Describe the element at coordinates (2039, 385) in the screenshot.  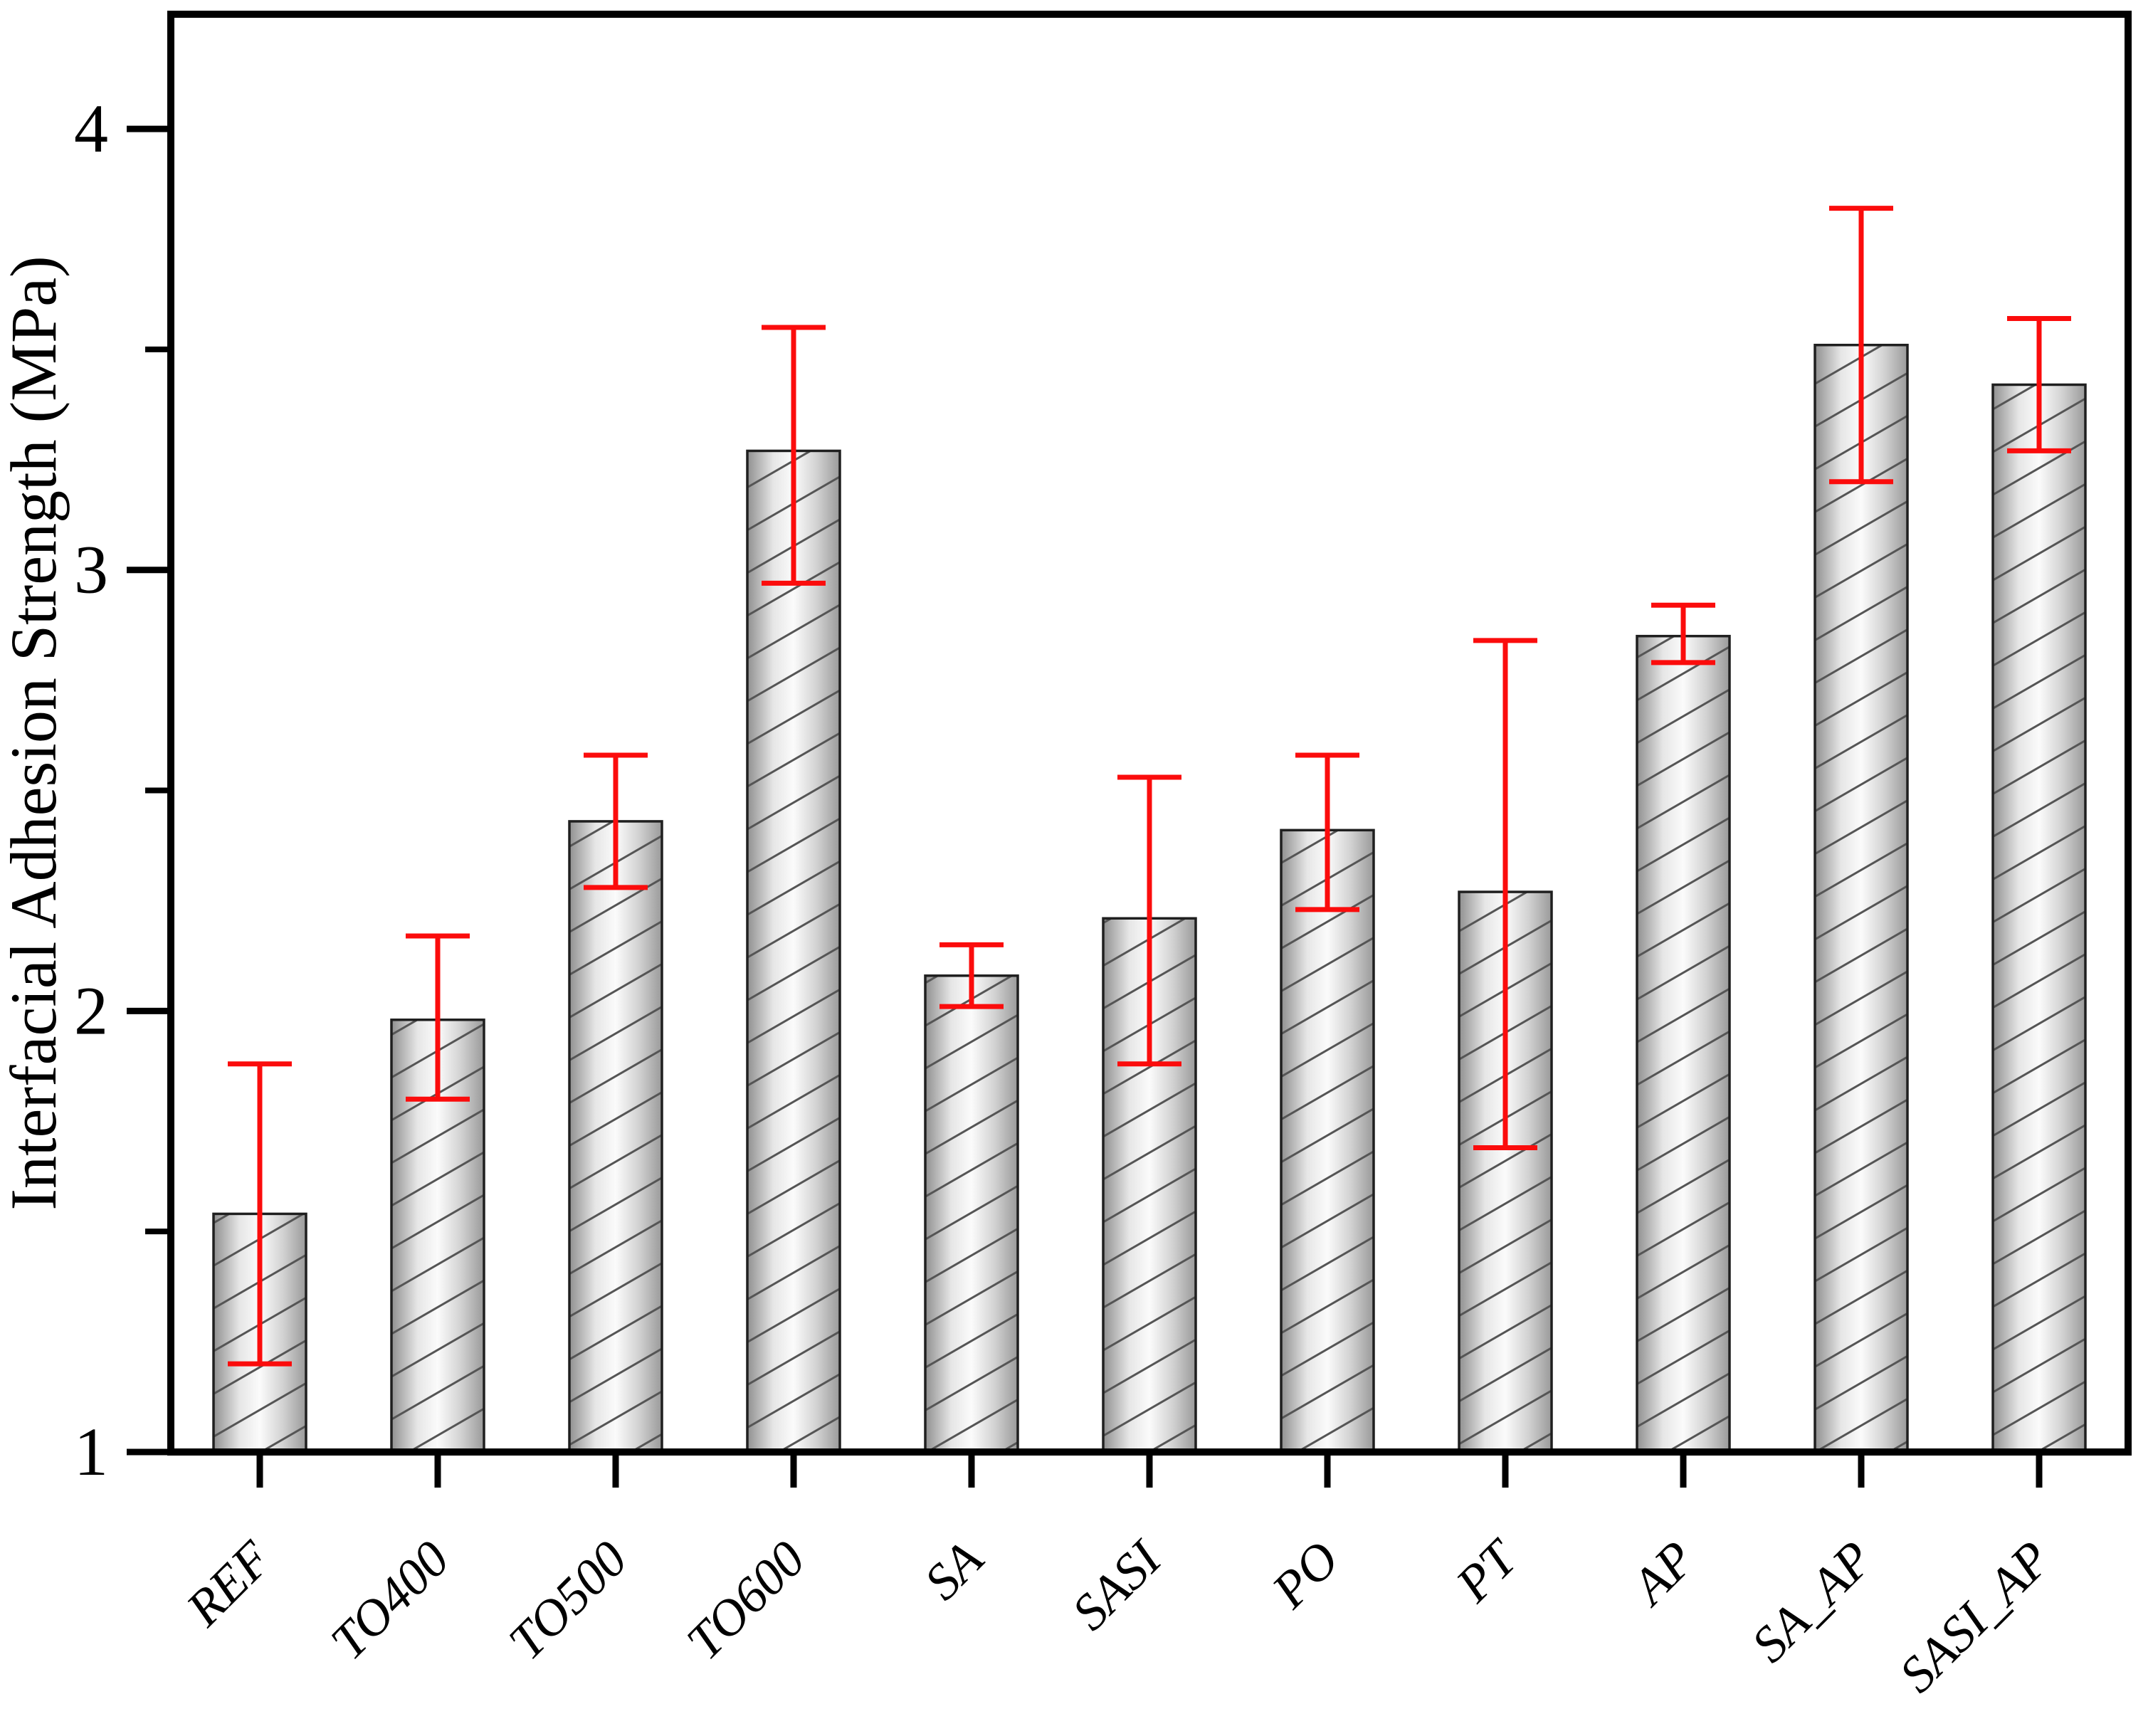
I see `error-bar-SASI_AP` at that location.